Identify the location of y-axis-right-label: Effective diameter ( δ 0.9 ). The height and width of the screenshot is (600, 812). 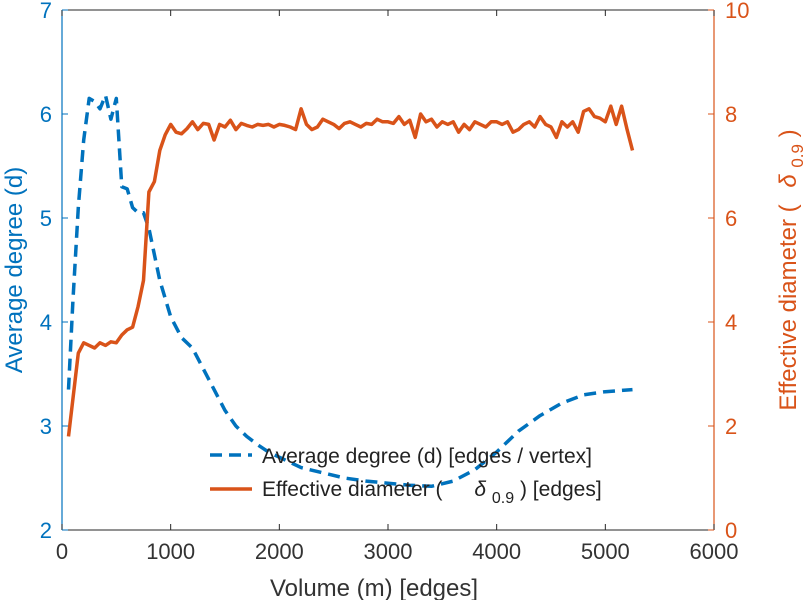
(792, 269).